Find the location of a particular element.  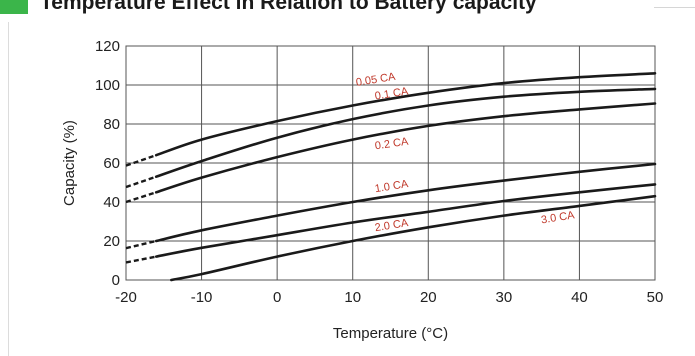

x-tick-label: 20 is located at coordinates (428, 297).